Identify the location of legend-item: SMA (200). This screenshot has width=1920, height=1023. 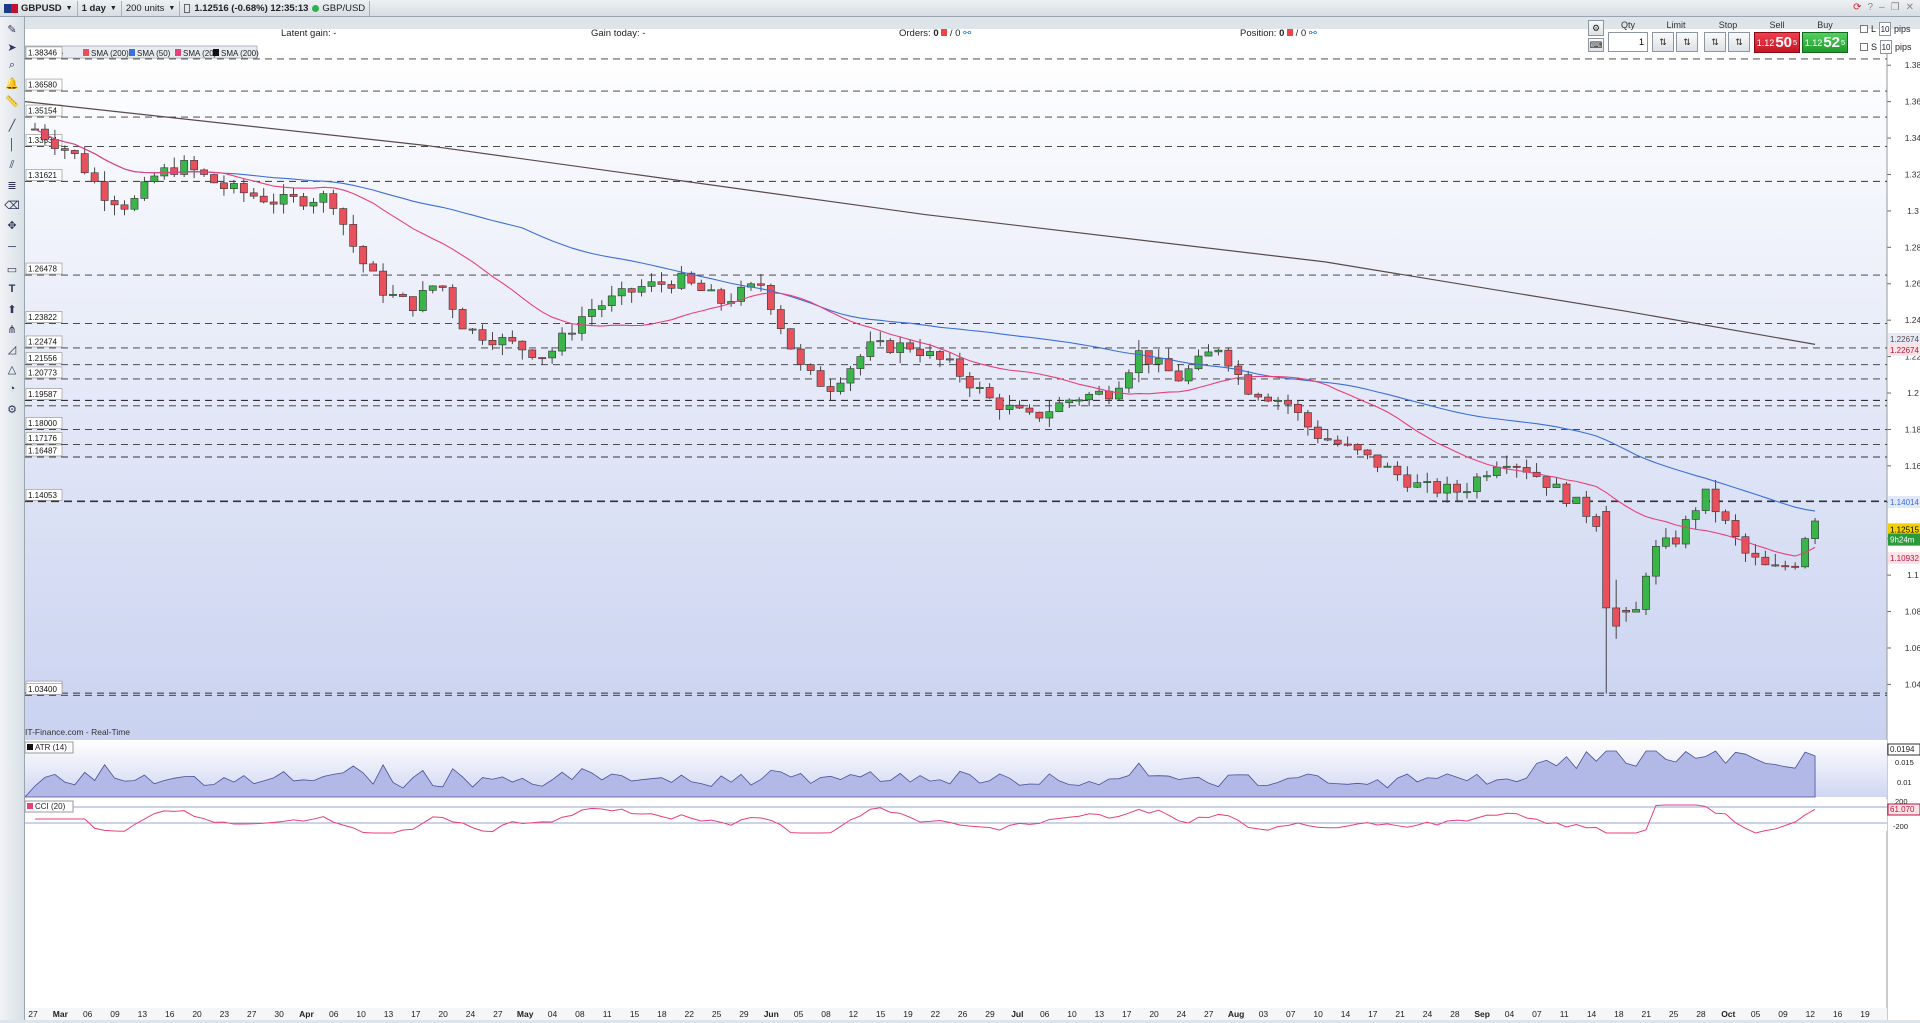
(110, 53).